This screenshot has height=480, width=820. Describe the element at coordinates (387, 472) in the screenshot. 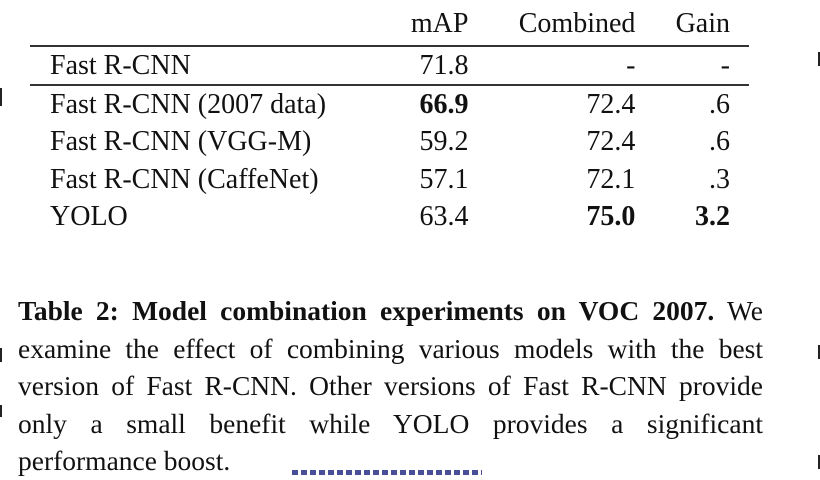

I see `cropped-link-text` at that location.